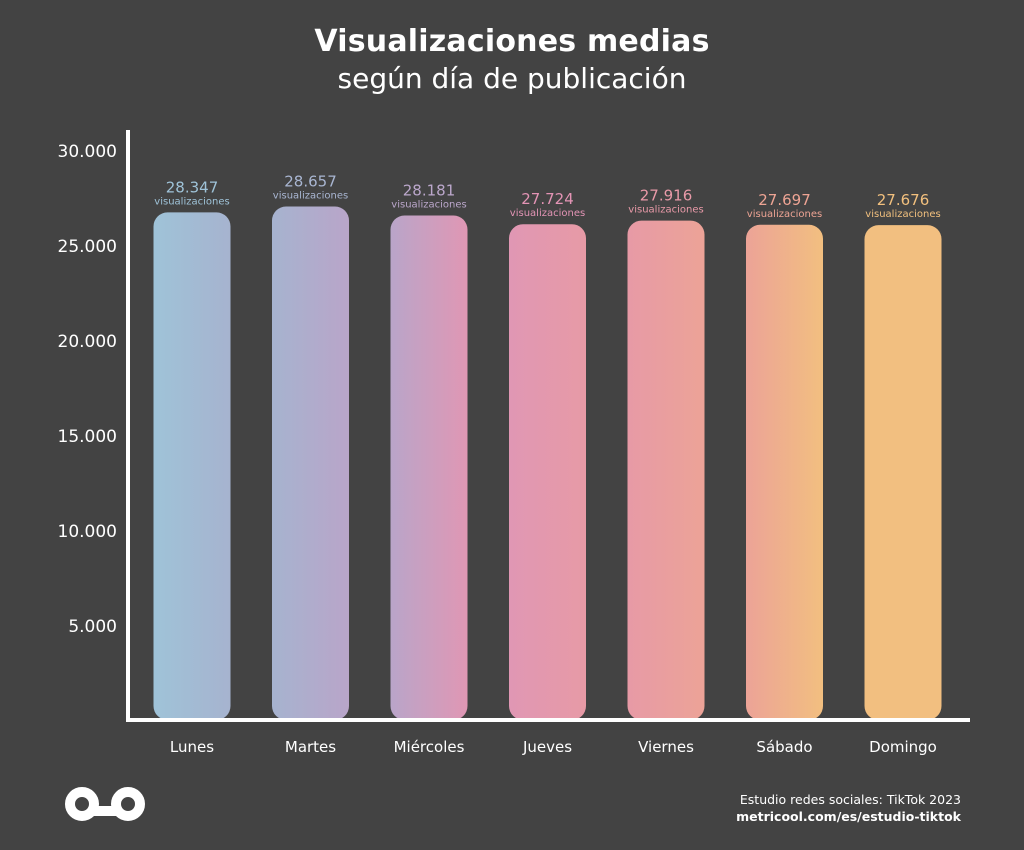 Image resolution: width=1024 pixels, height=850 pixels. Describe the element at coordinates (429, 747) in the screenshot. I see `x-tick-label: Miércoles` at that location.